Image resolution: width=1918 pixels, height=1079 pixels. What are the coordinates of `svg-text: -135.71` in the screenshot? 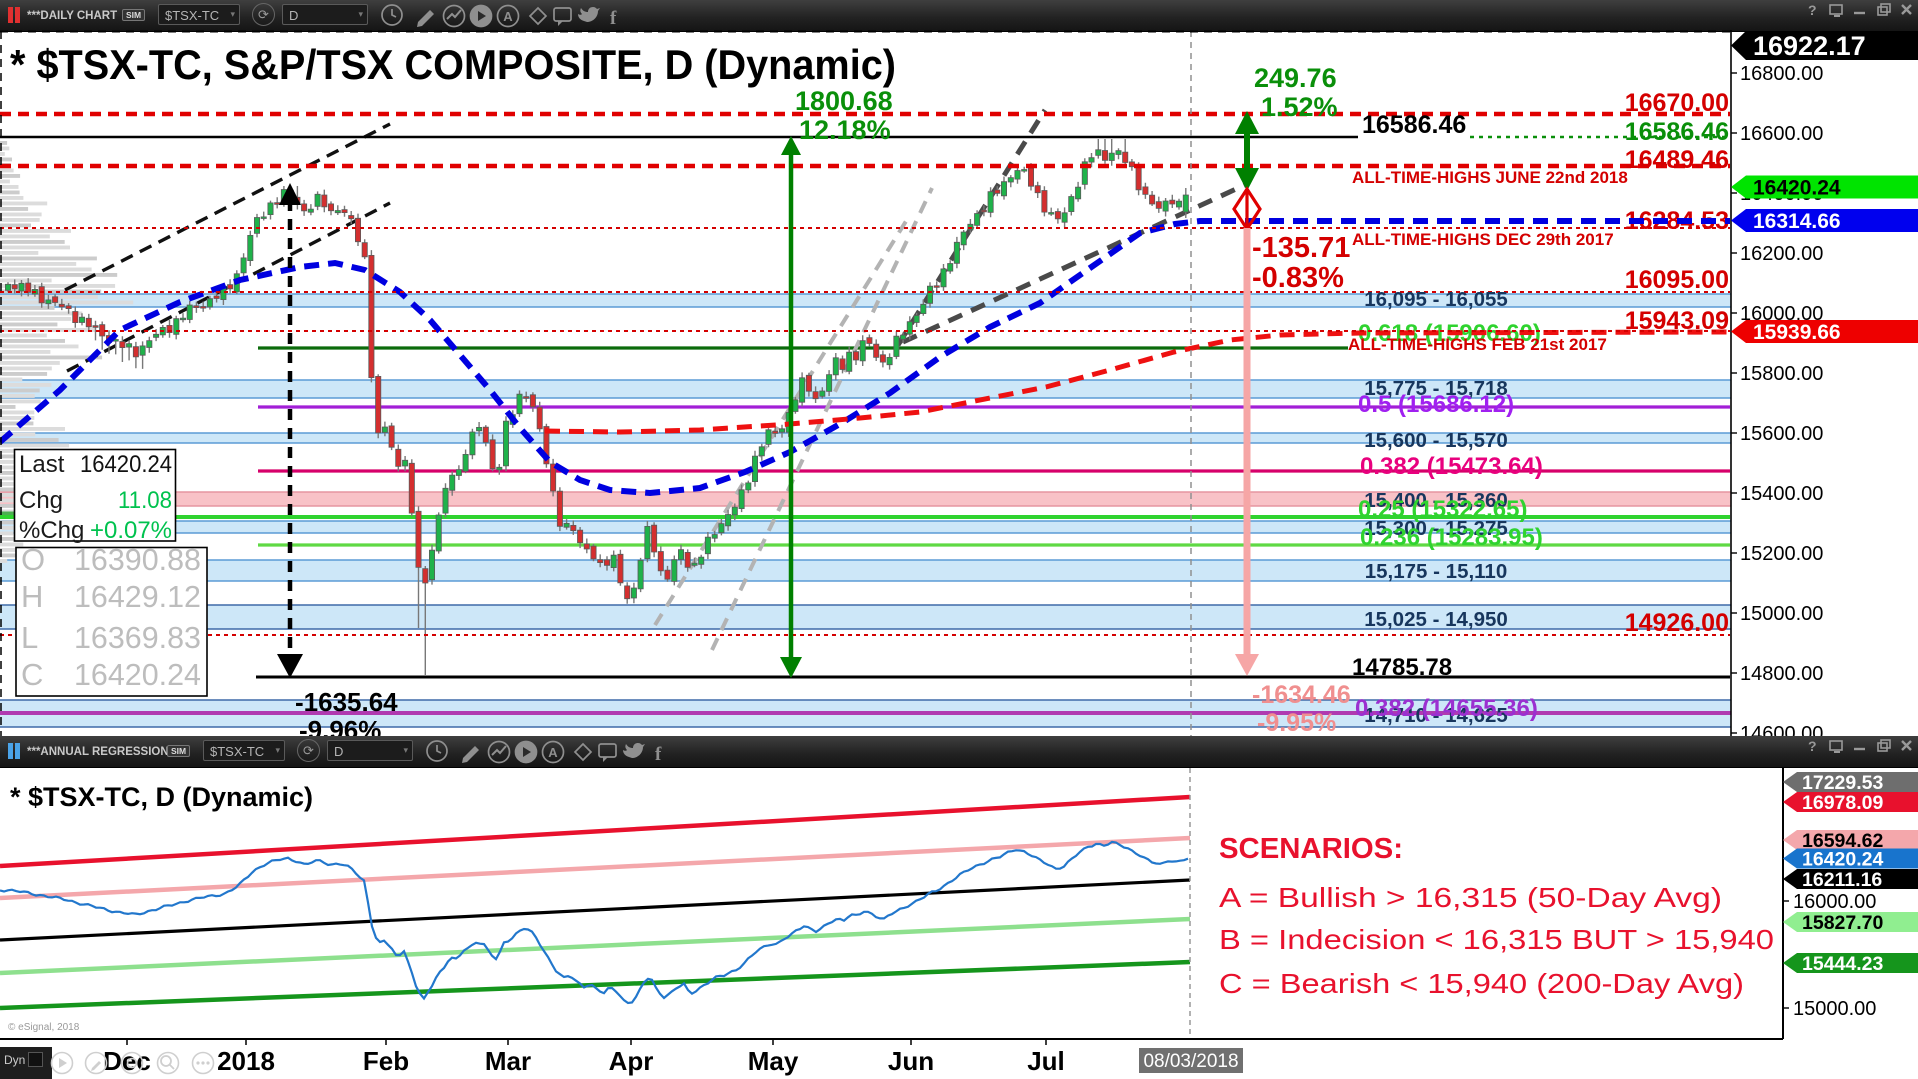 It's located at (1301, 248).